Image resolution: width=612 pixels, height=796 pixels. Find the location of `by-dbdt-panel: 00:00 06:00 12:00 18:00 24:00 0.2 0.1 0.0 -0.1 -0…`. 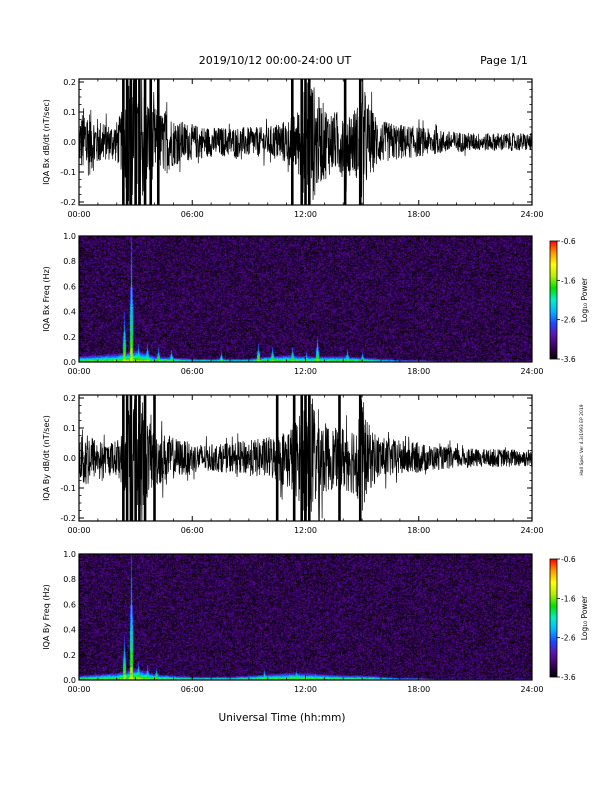

by-dbdt-panel: 00:00 06:00 12:00 18:00 24:00 0.2 0.1 0.0 -0.1 -0… is located at coordinates (293, 464).